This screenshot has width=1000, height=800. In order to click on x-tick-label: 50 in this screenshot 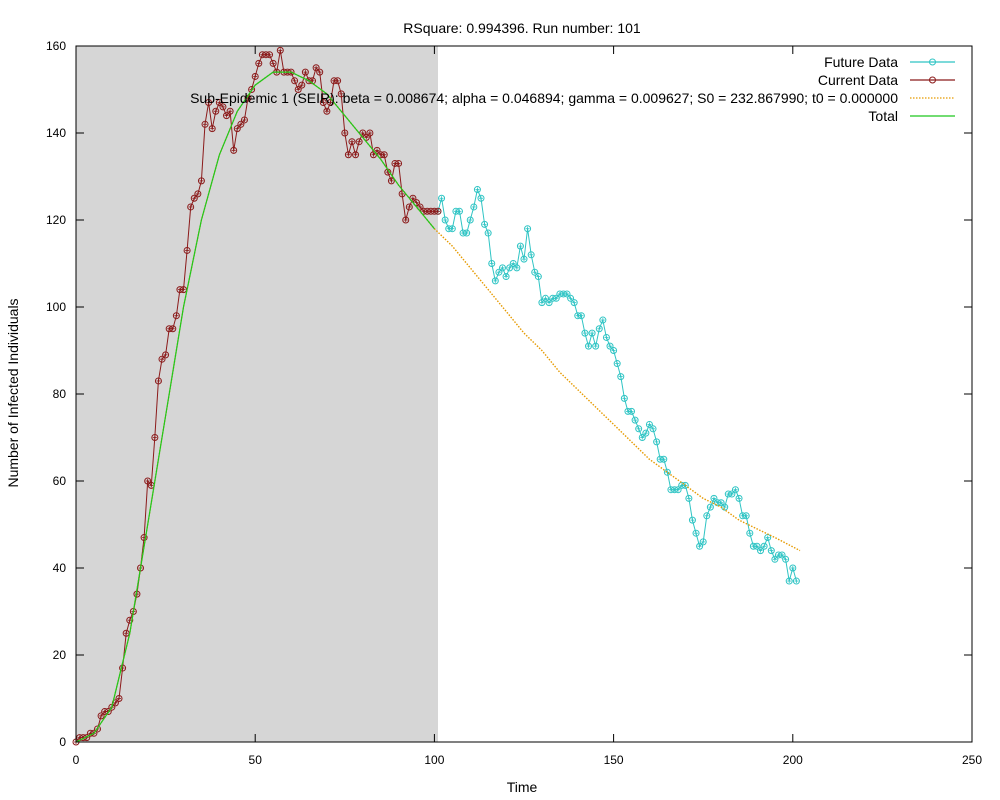, I will do `click(256, 760)`.